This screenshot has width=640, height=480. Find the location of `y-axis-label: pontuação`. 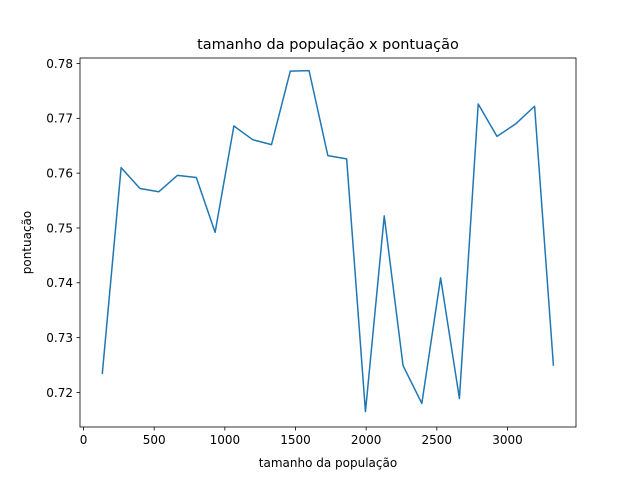

y-axis-label: pontuação is located at coordinates (27, 243).